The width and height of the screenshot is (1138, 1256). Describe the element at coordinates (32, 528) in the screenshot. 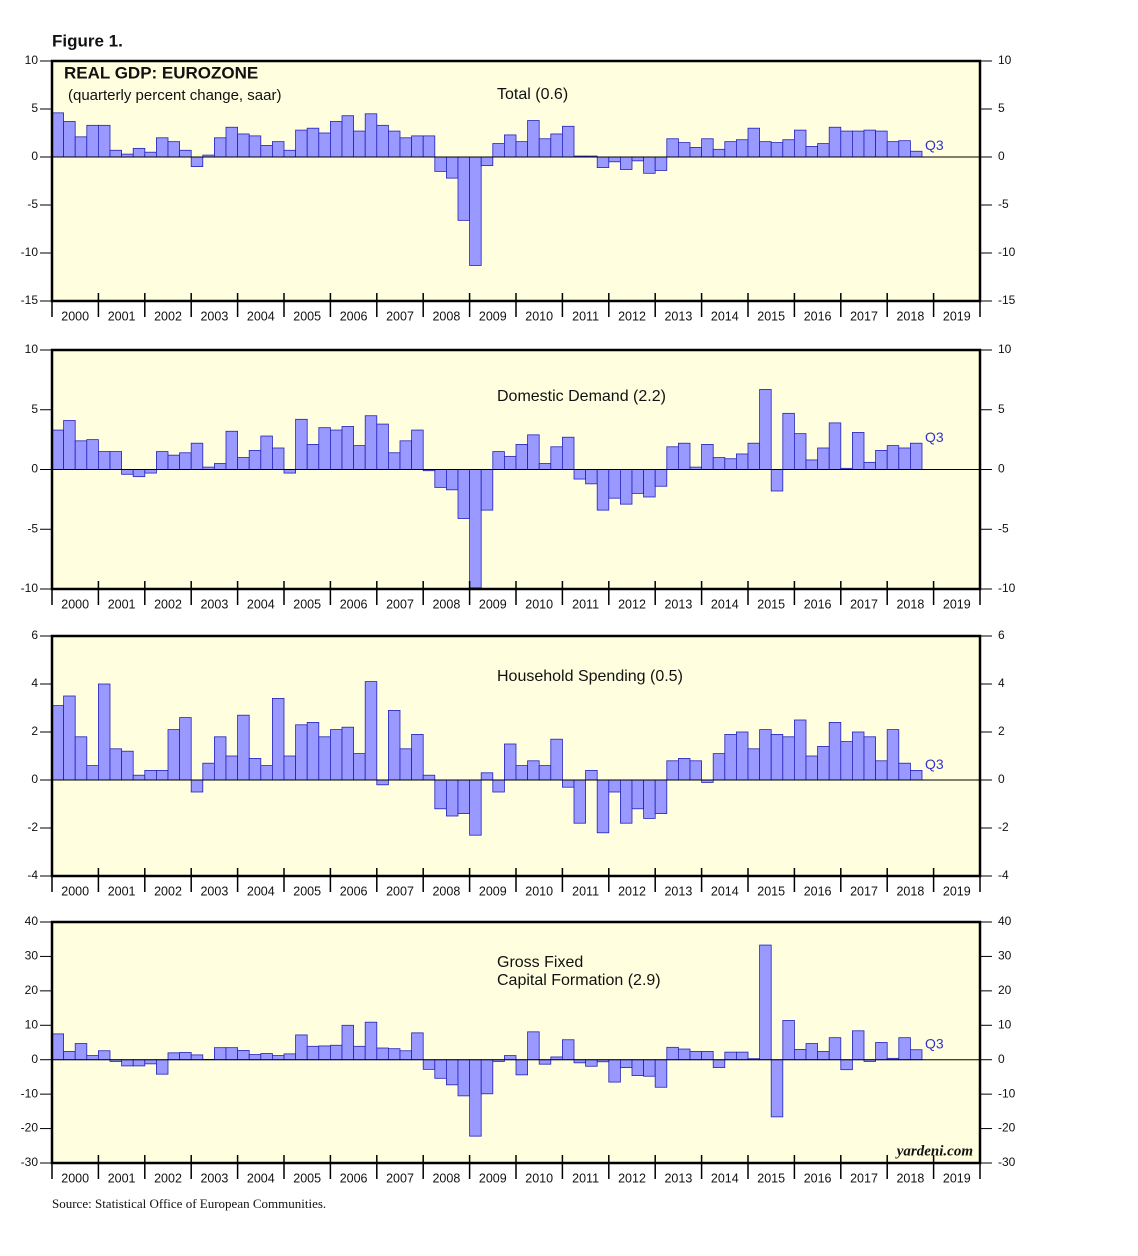

I see `y-tick-label: -5` at that location.